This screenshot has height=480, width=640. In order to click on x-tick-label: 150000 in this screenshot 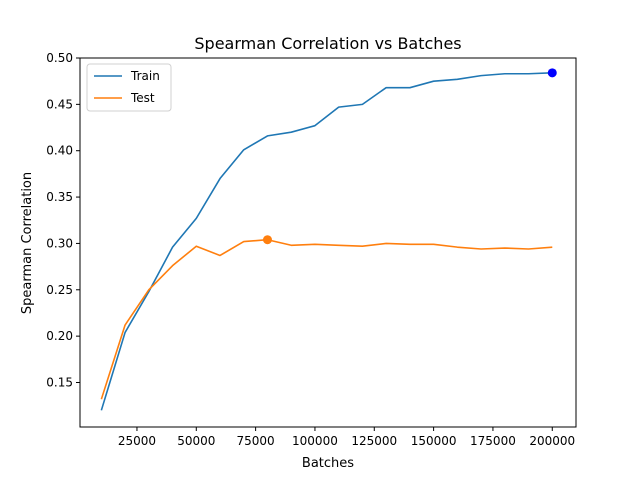, I will do `click(434, 441)`.